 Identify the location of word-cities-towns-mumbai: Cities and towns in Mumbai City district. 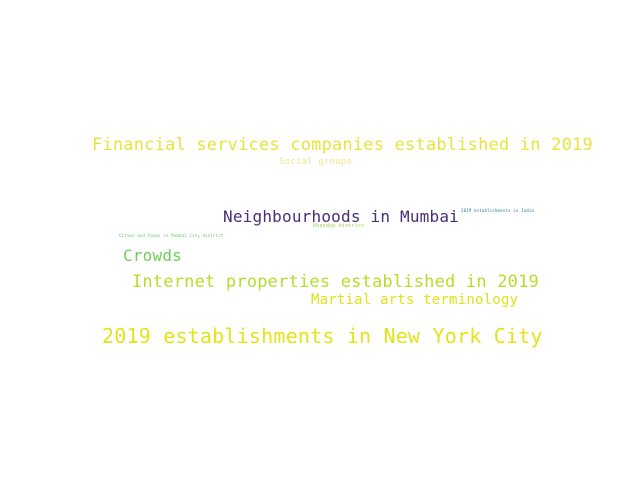
(171, 235).